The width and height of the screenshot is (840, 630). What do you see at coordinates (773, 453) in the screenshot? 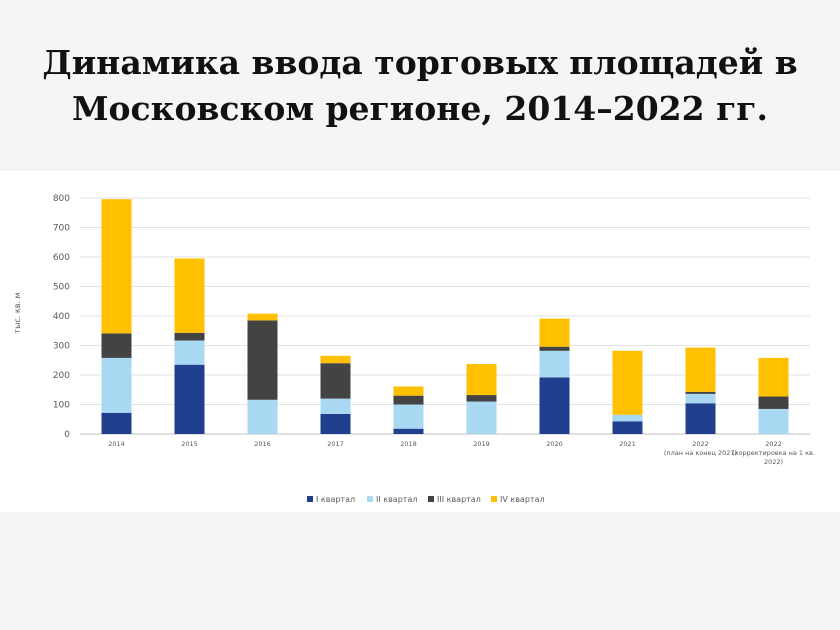
I see `x-tick-label: (корректировка на 1 кв.` at bounding box center [773, 453].